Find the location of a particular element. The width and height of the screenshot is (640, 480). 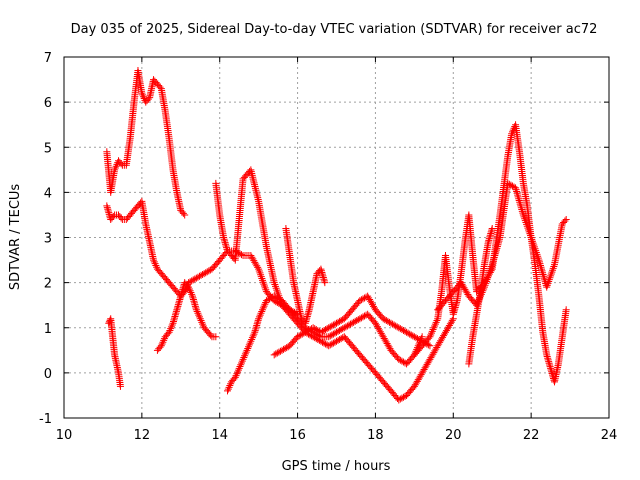

x-tick-label: 12 is located at coordinates (142, 435).